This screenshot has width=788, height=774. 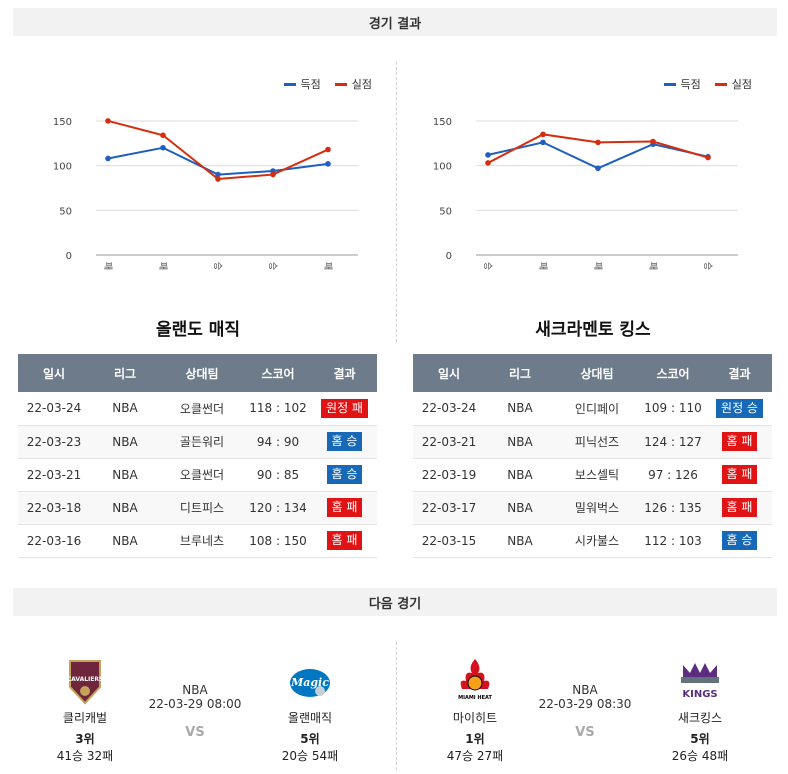 I want to click on y-tick-label: 100, so click(x=62, y=167).